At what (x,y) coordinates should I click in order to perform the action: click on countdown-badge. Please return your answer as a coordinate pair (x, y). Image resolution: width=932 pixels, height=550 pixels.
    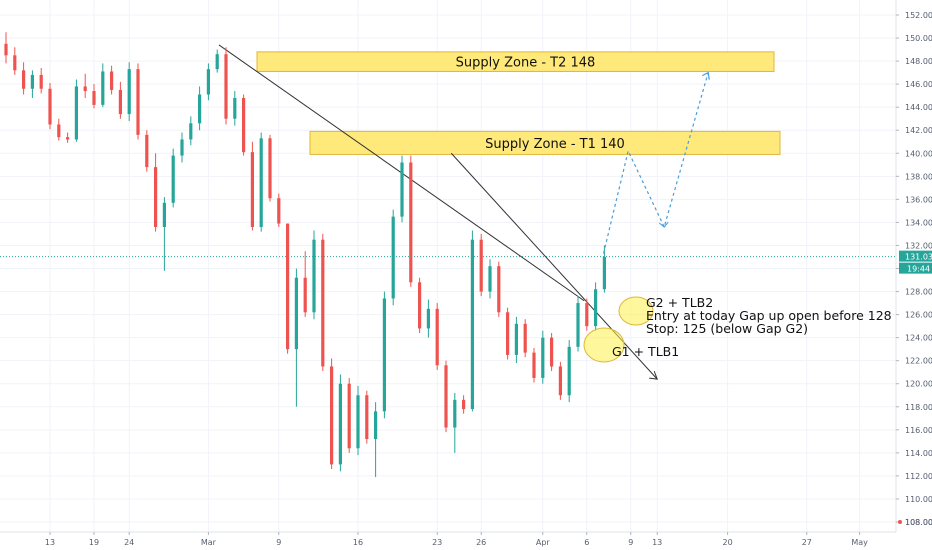
    Looking at the image, I should click on (915, 268).